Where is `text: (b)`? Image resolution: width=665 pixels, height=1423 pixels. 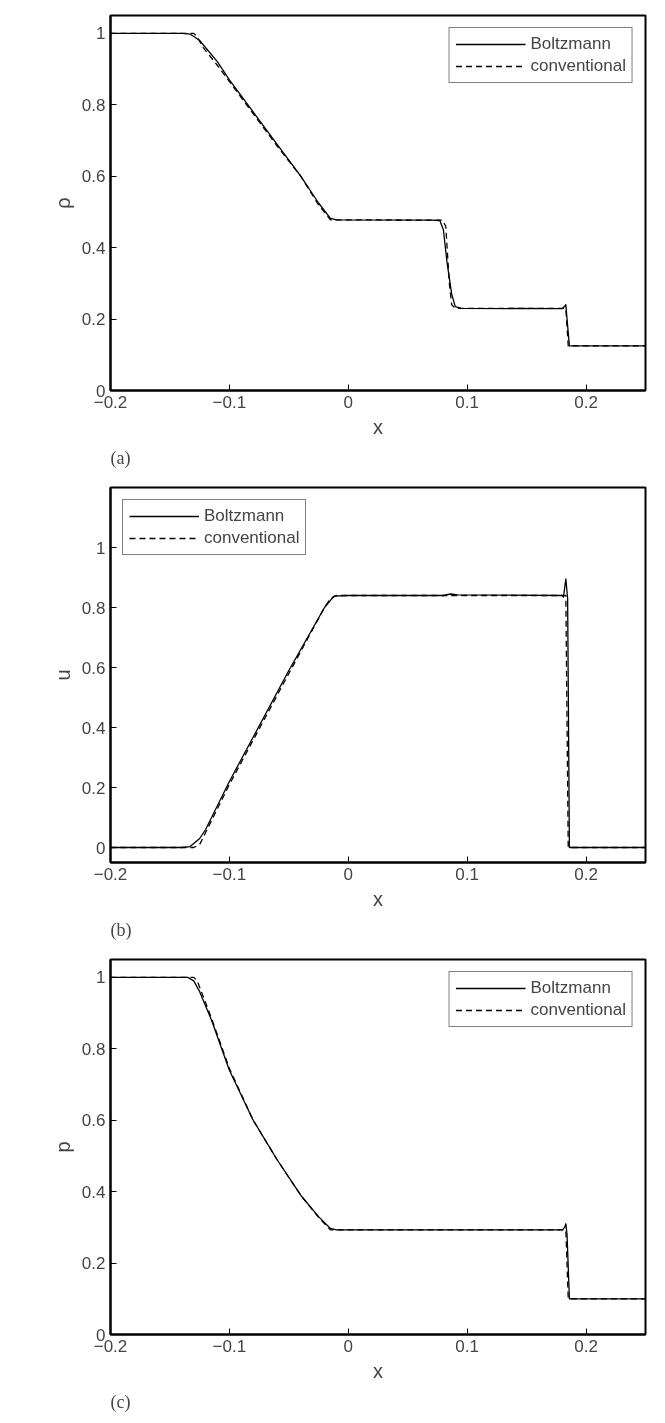 text: (b) is located at coordinates (121, 930).